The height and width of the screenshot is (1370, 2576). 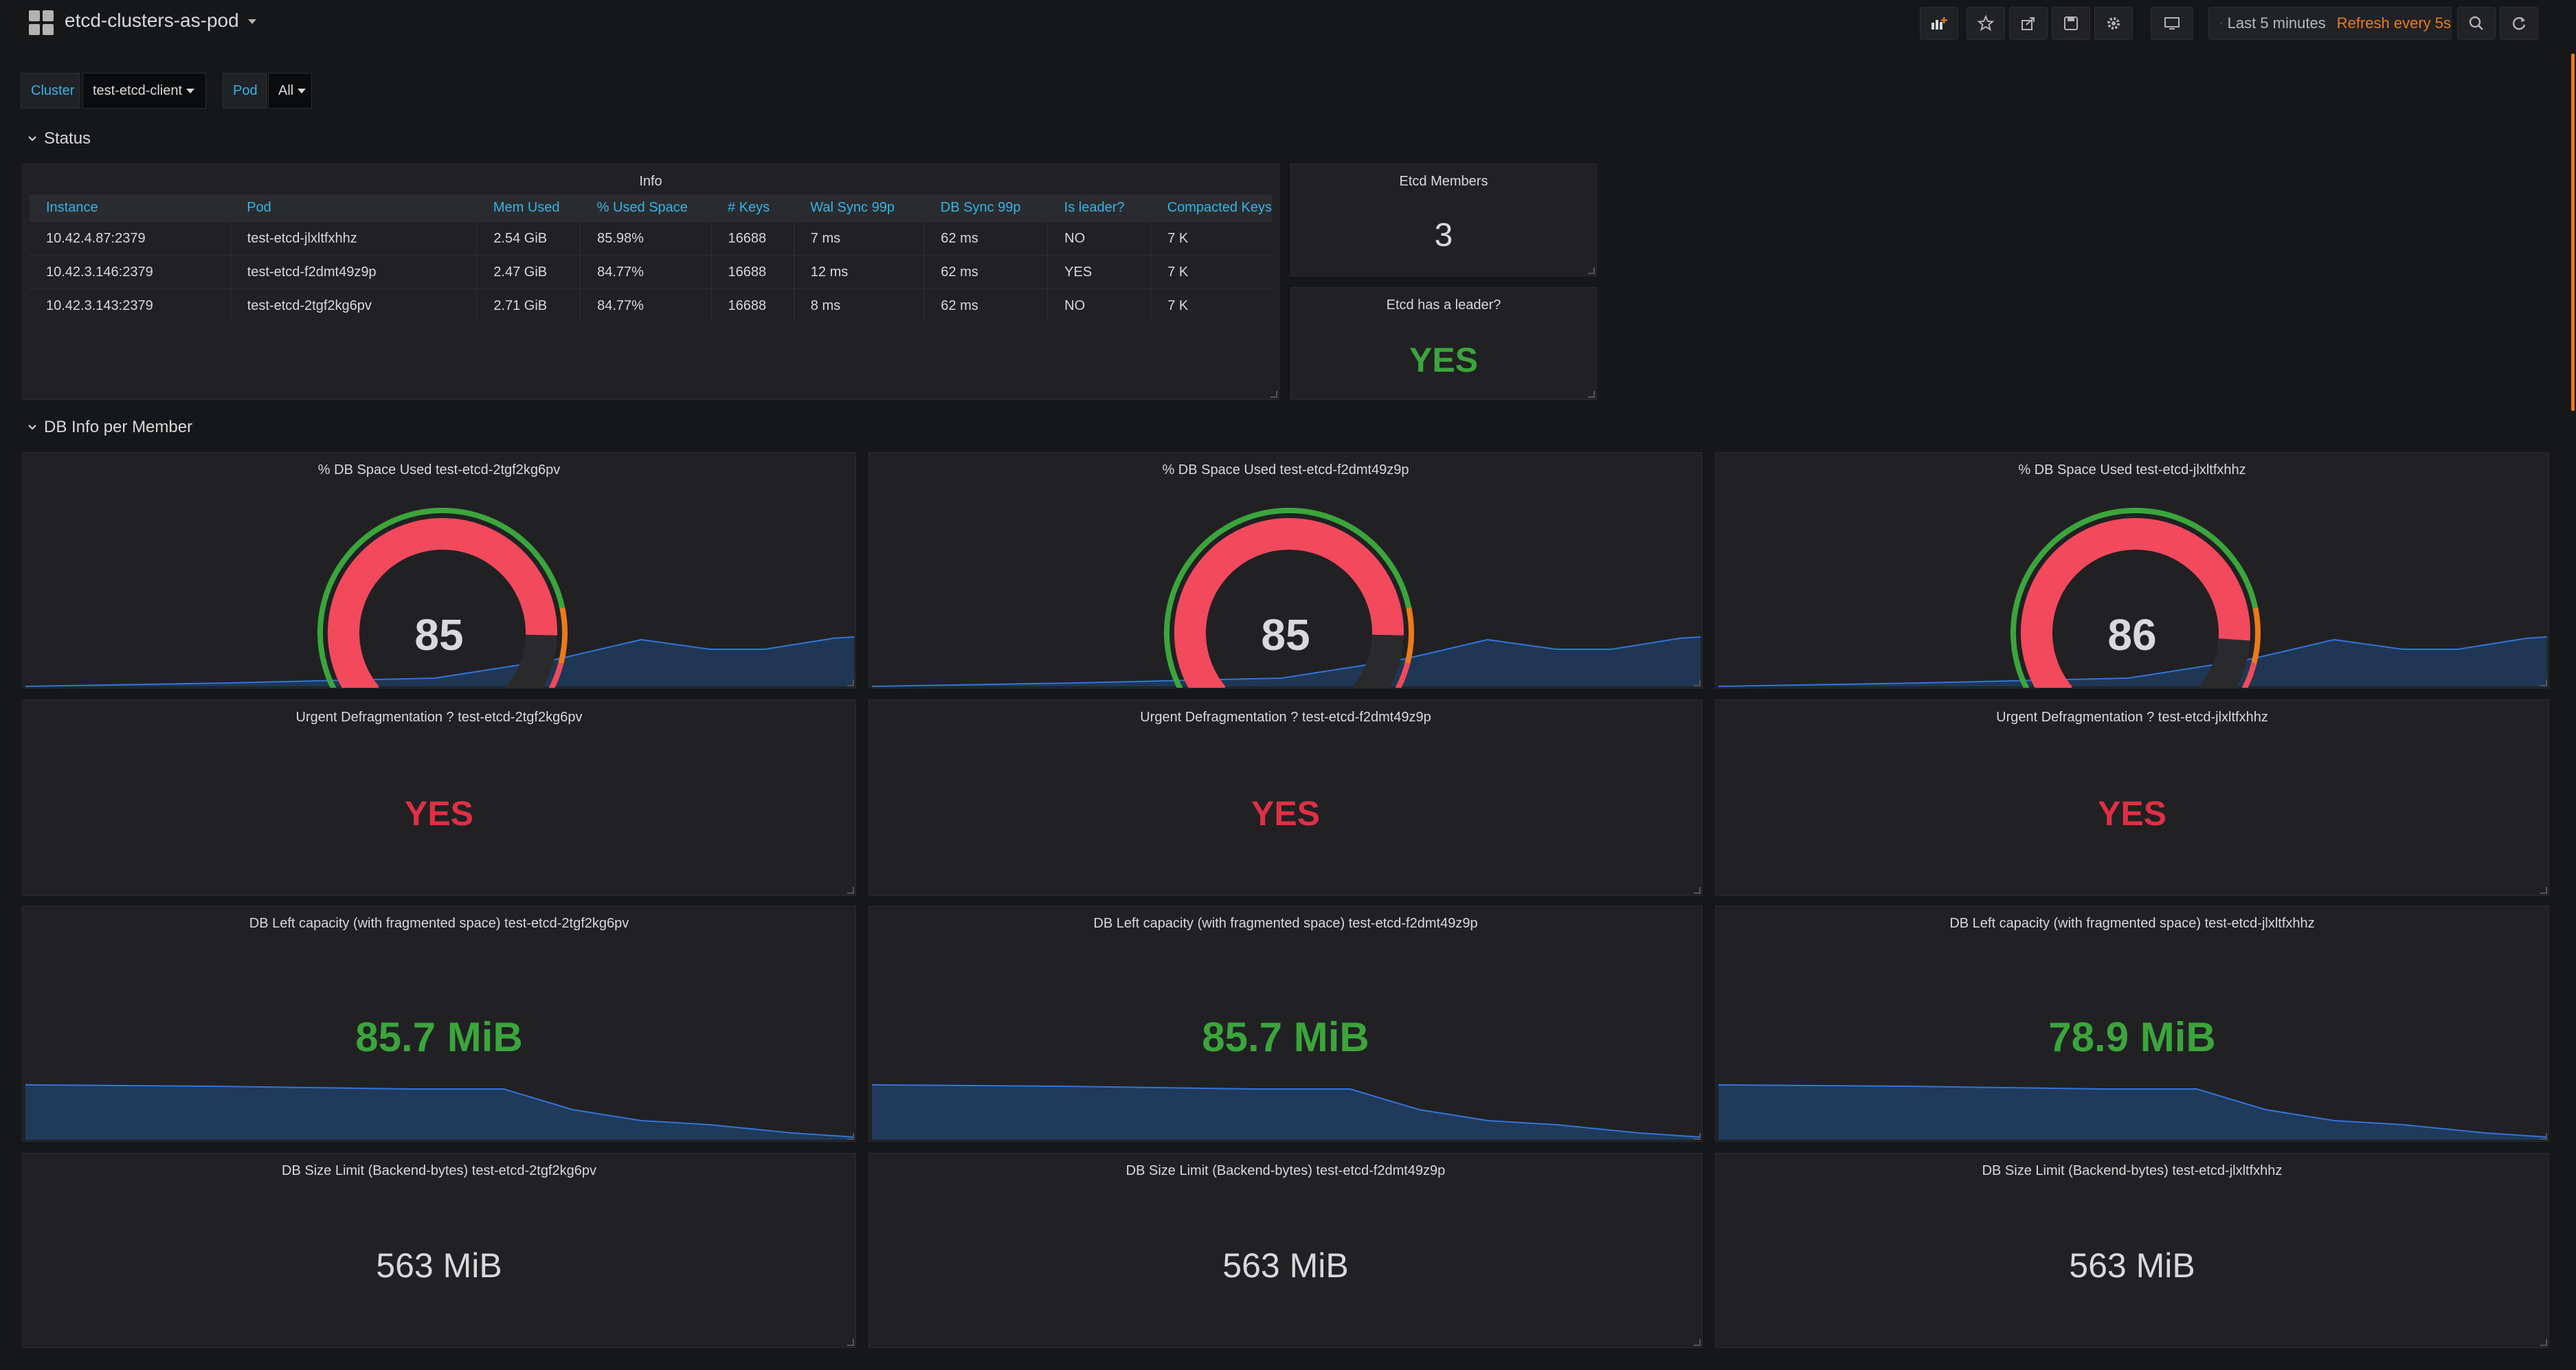 I want to click on time-range-picker: Last 5 minutes Refresh every 5s, so click(x=2330, y=23).